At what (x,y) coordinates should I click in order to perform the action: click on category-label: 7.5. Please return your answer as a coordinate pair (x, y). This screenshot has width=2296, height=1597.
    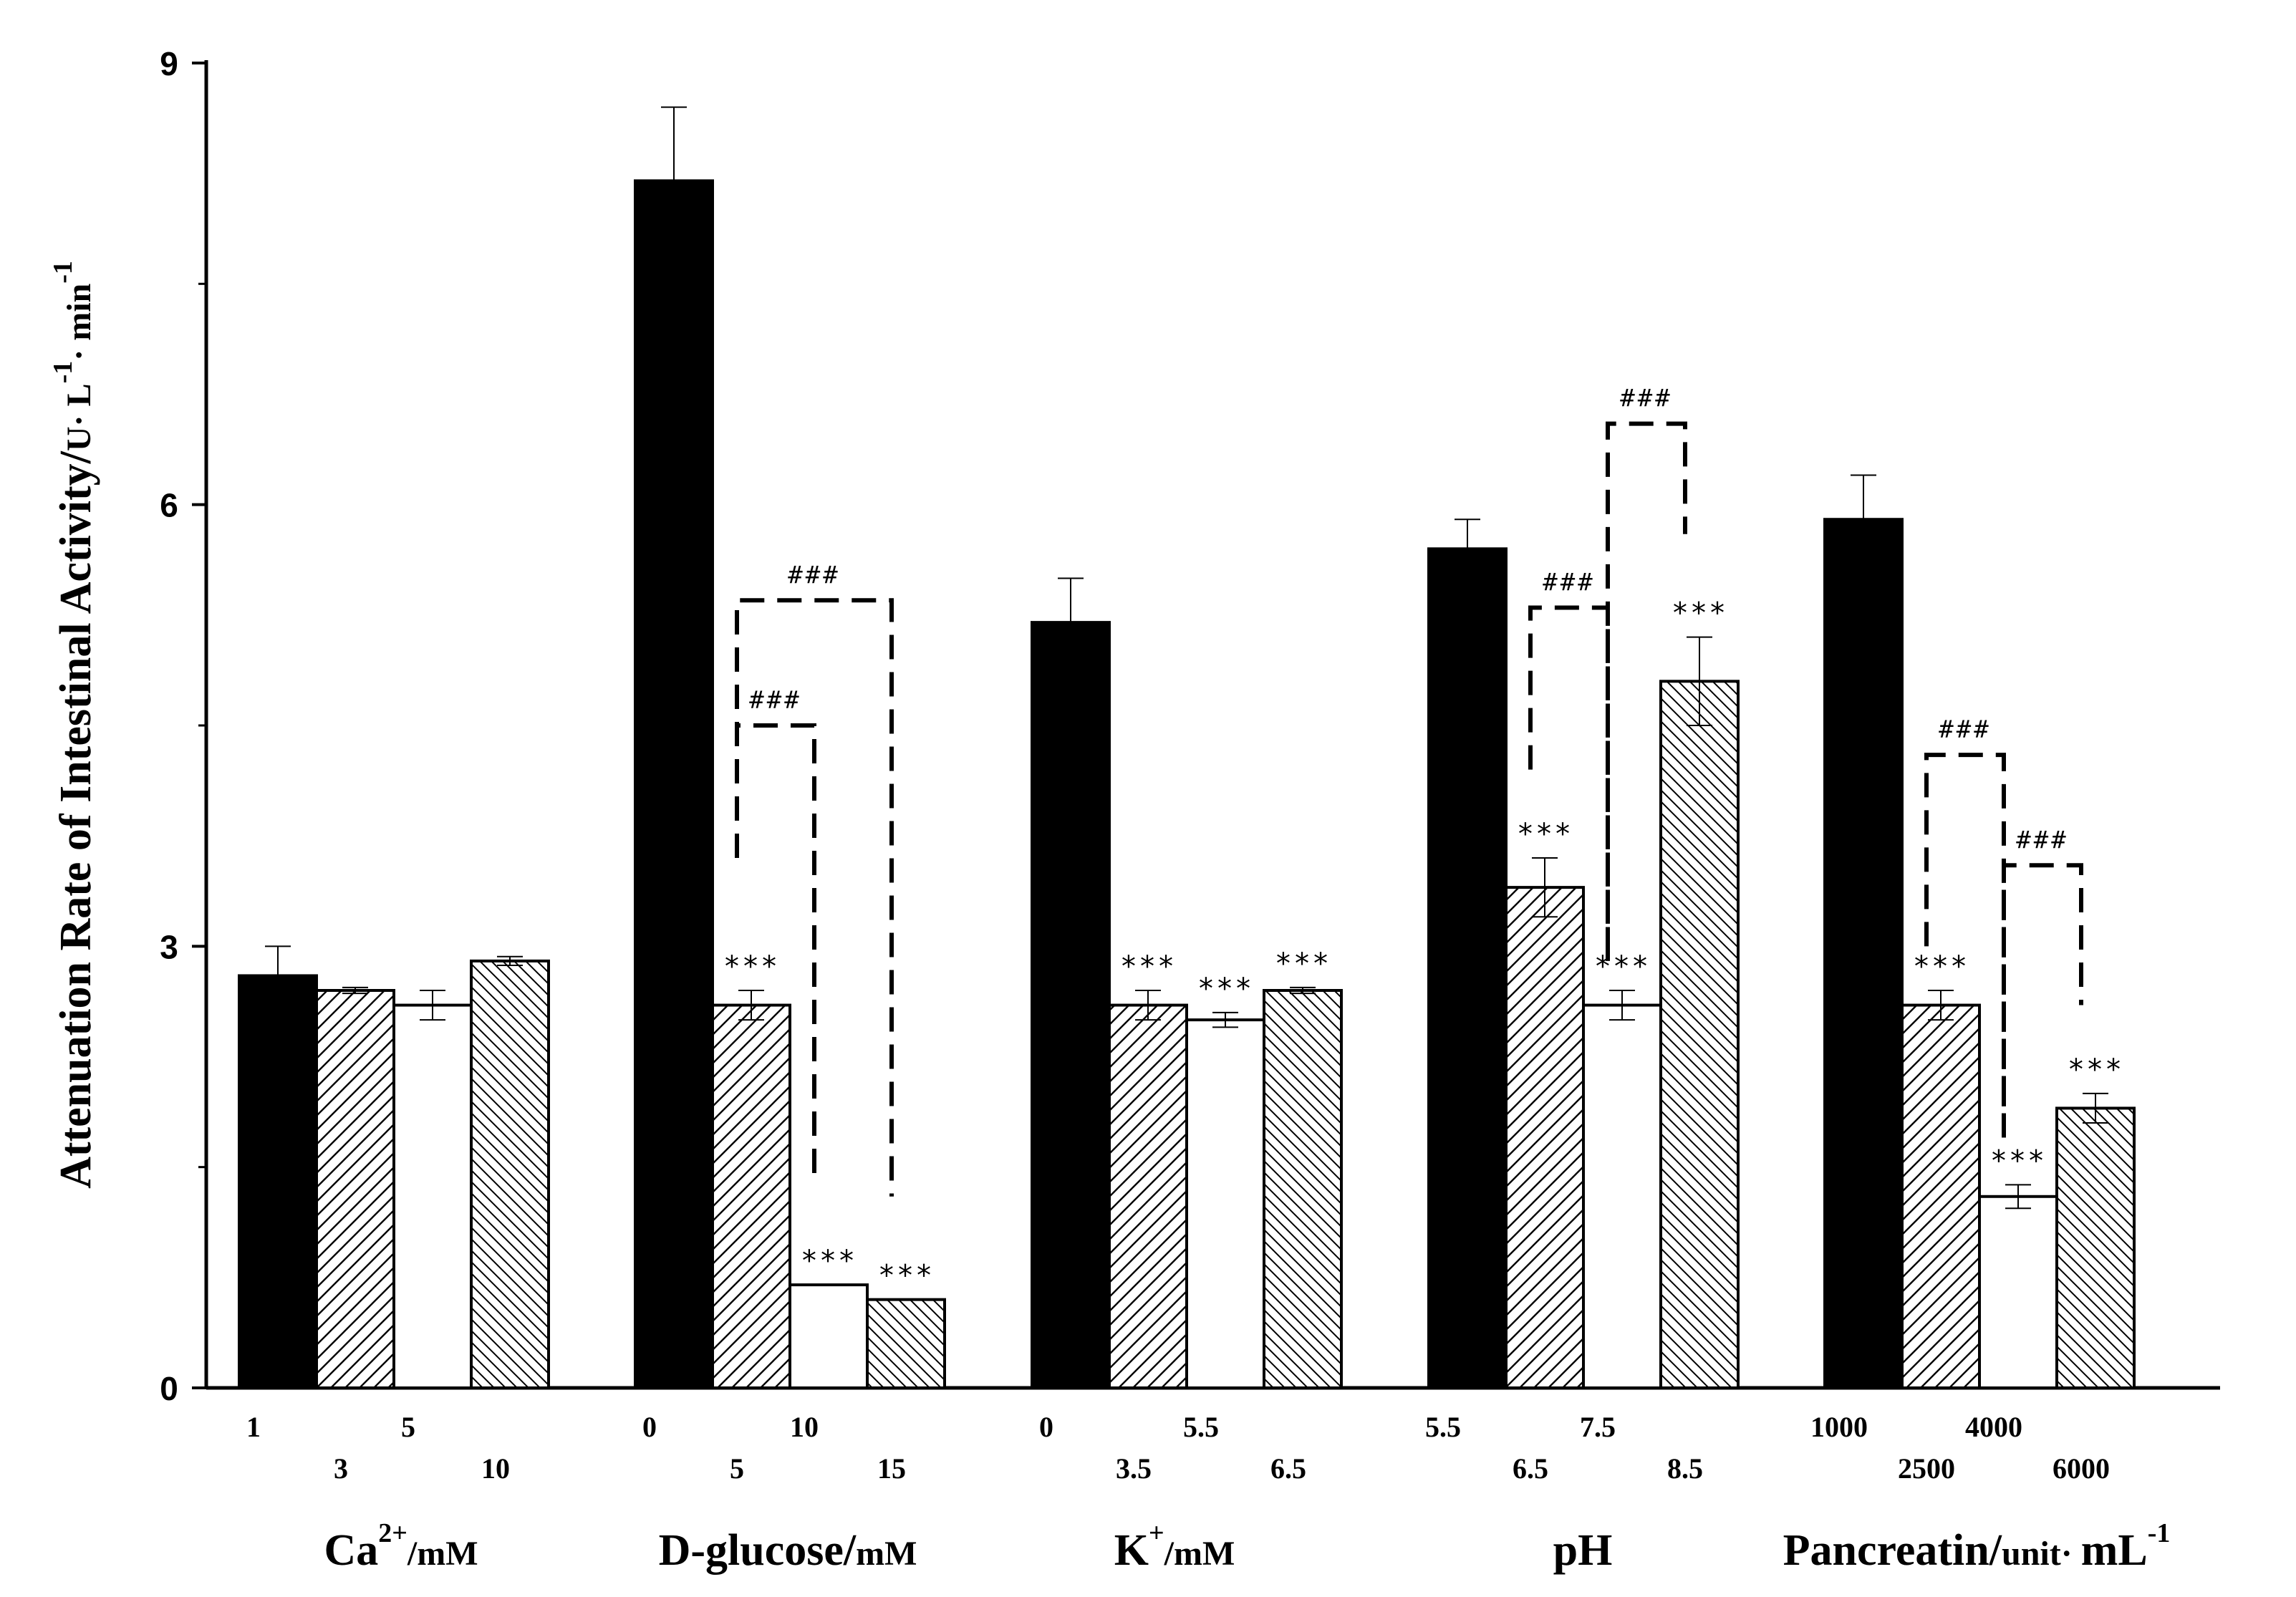
    Looking at the image, I should click on (1598, 1427).